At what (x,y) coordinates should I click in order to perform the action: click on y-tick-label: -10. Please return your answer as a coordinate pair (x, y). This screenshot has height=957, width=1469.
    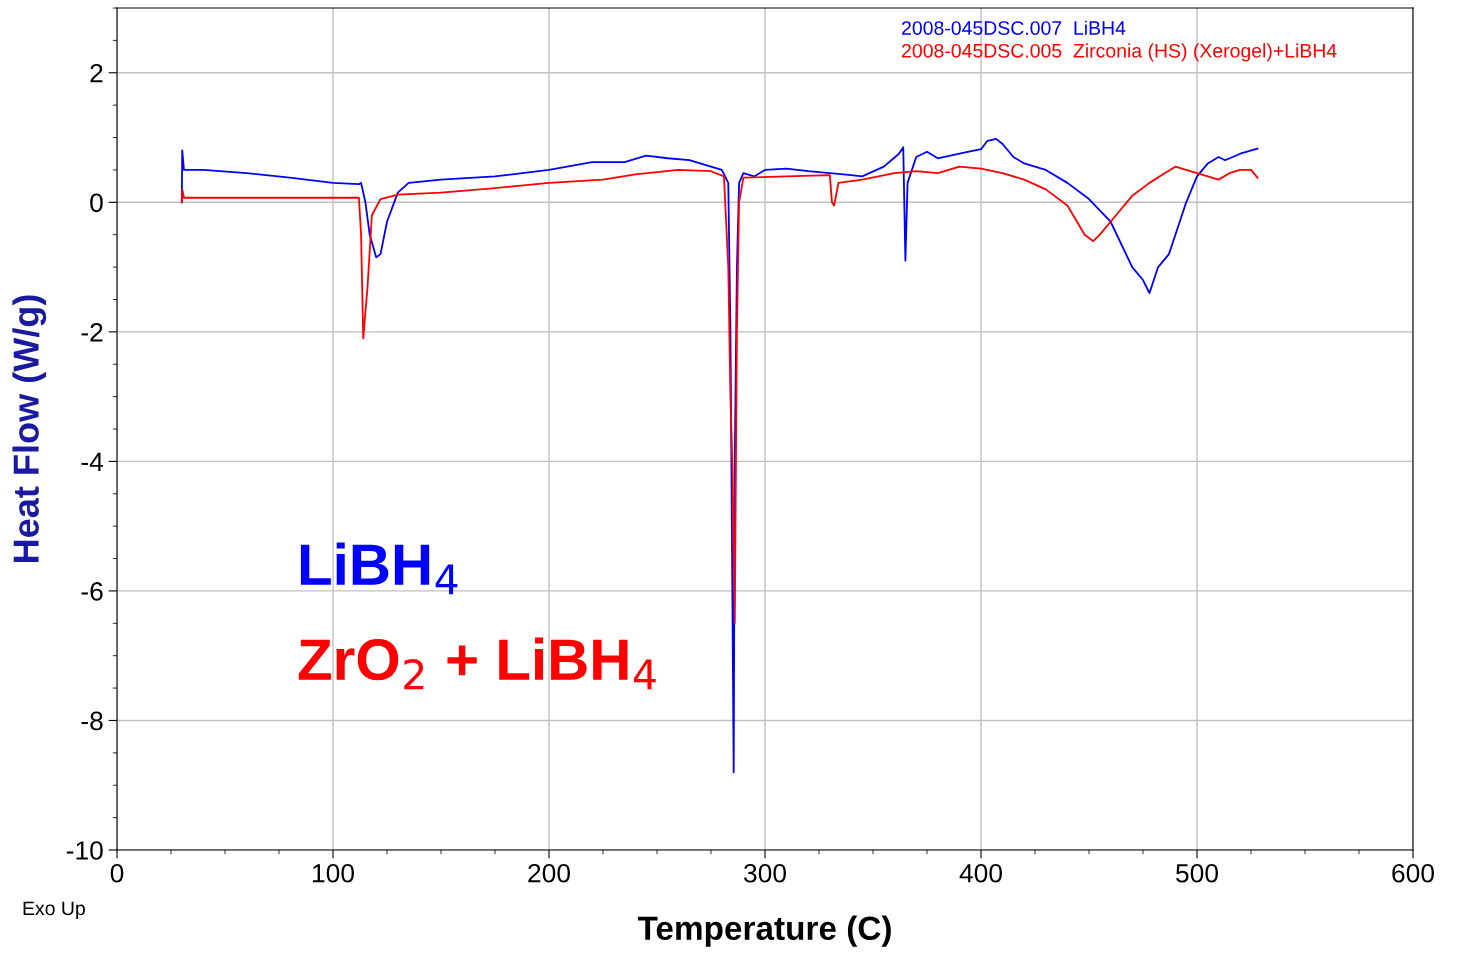
    Looking at the image, I should click on (84, 850).